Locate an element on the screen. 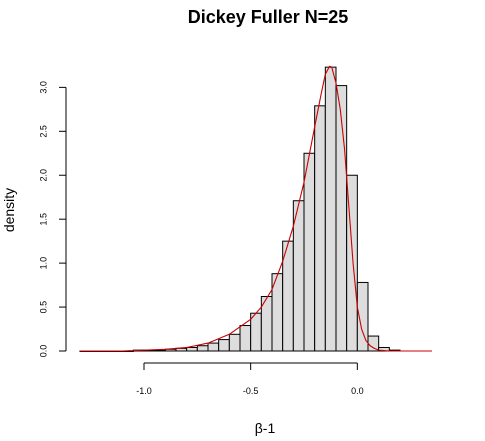  x-tick-label: 0.0 is located at coordinates (357, 391).